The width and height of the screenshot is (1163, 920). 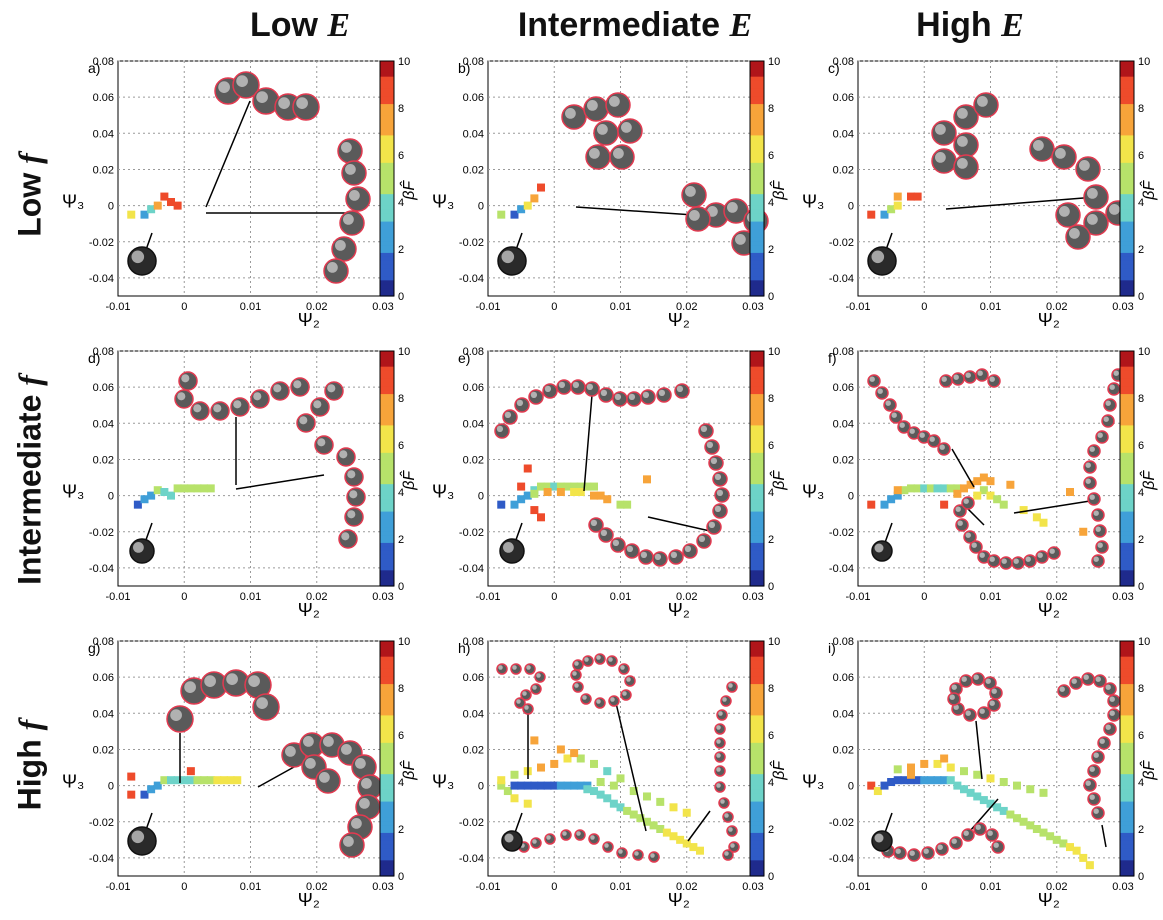 What do you see at coordinates (752, 307) in the screenshot?
I see `x-tick-label: 0.03` at bounding box center [752, 307].